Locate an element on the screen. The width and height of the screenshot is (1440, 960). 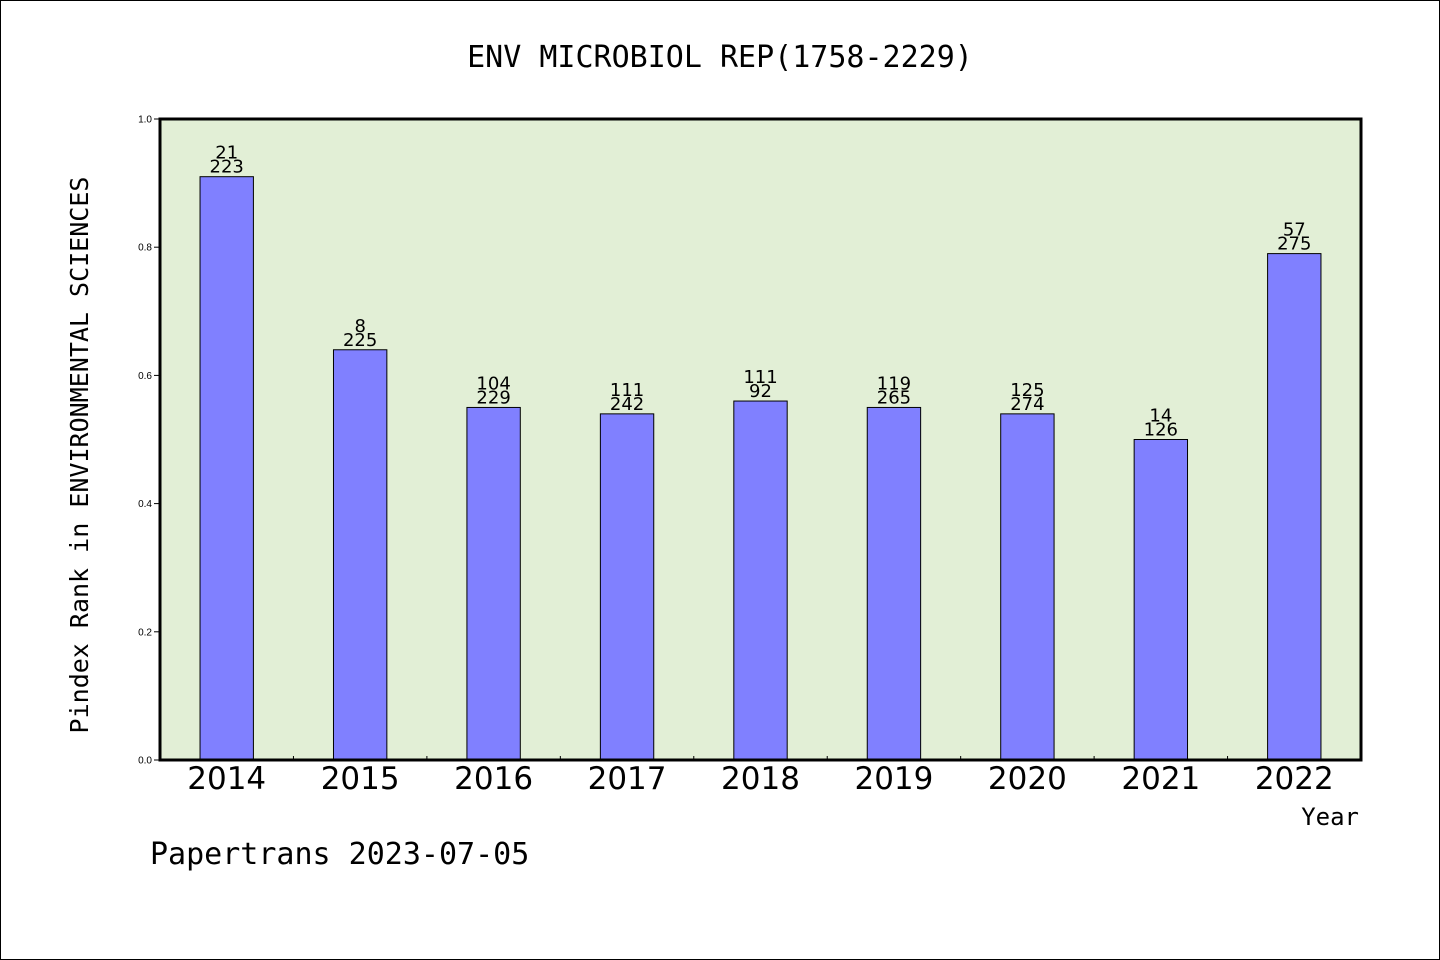
y-tick-label: 0.6 is located at coordinates (145, 376).